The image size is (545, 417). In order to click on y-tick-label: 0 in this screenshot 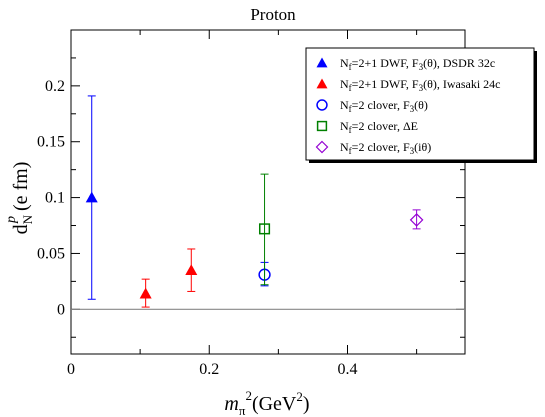, I will do `click(61, 309)`.